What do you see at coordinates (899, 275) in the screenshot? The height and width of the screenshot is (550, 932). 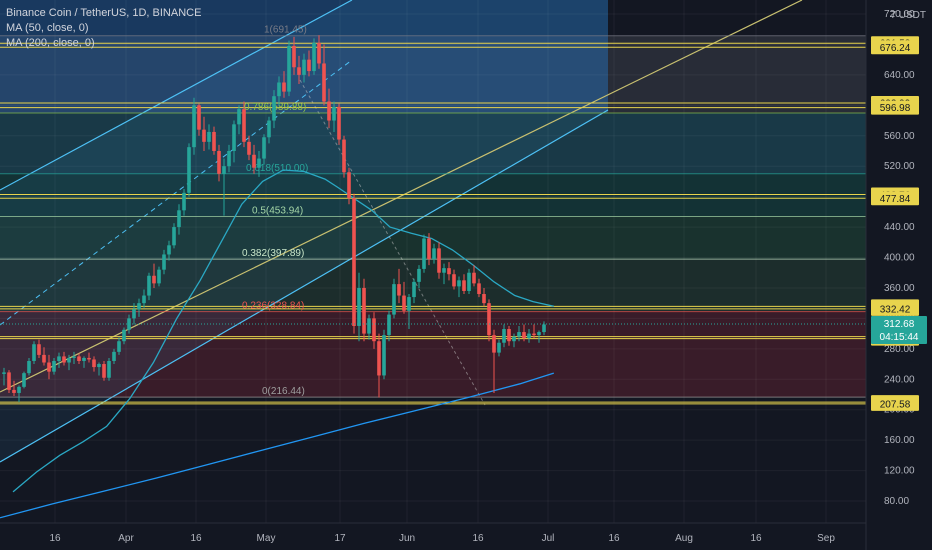 I see `price-axis` at bounding box center [899, 275].